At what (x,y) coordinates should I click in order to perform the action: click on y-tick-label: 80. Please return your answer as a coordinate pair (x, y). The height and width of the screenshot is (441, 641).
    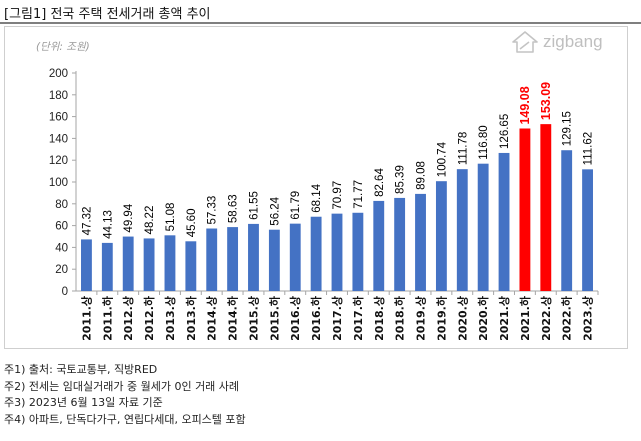
    Looking at the image, I should click on (61, 205).